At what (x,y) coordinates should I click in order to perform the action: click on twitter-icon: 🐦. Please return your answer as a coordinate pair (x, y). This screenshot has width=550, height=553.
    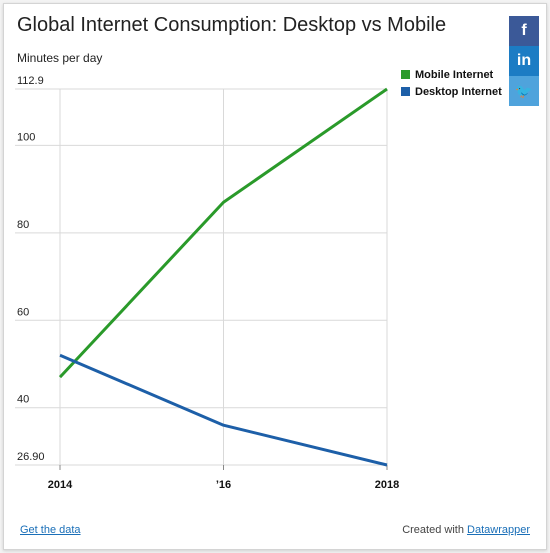
    Looking at the image, I should click on (524, 90).